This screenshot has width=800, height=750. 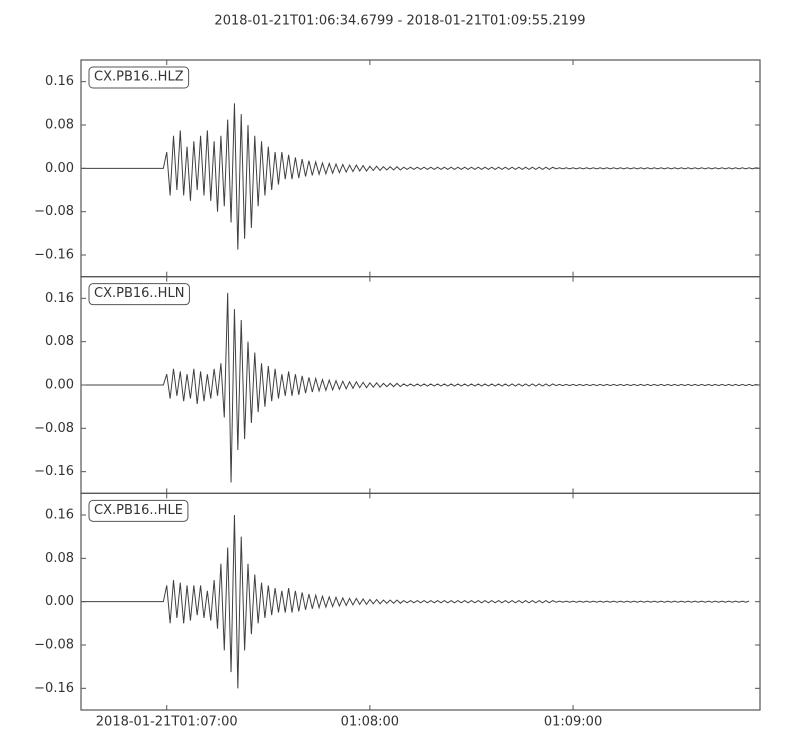 I want to click on x-tick-label: 01:09:00, so click(x=573, y=722).